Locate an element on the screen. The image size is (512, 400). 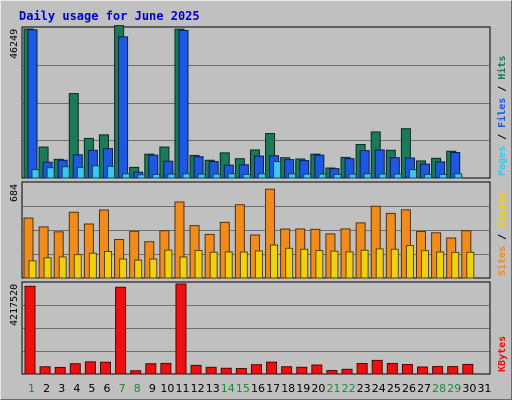
legend-item-kbytes: KBytes is located at coordinates (502, 354).